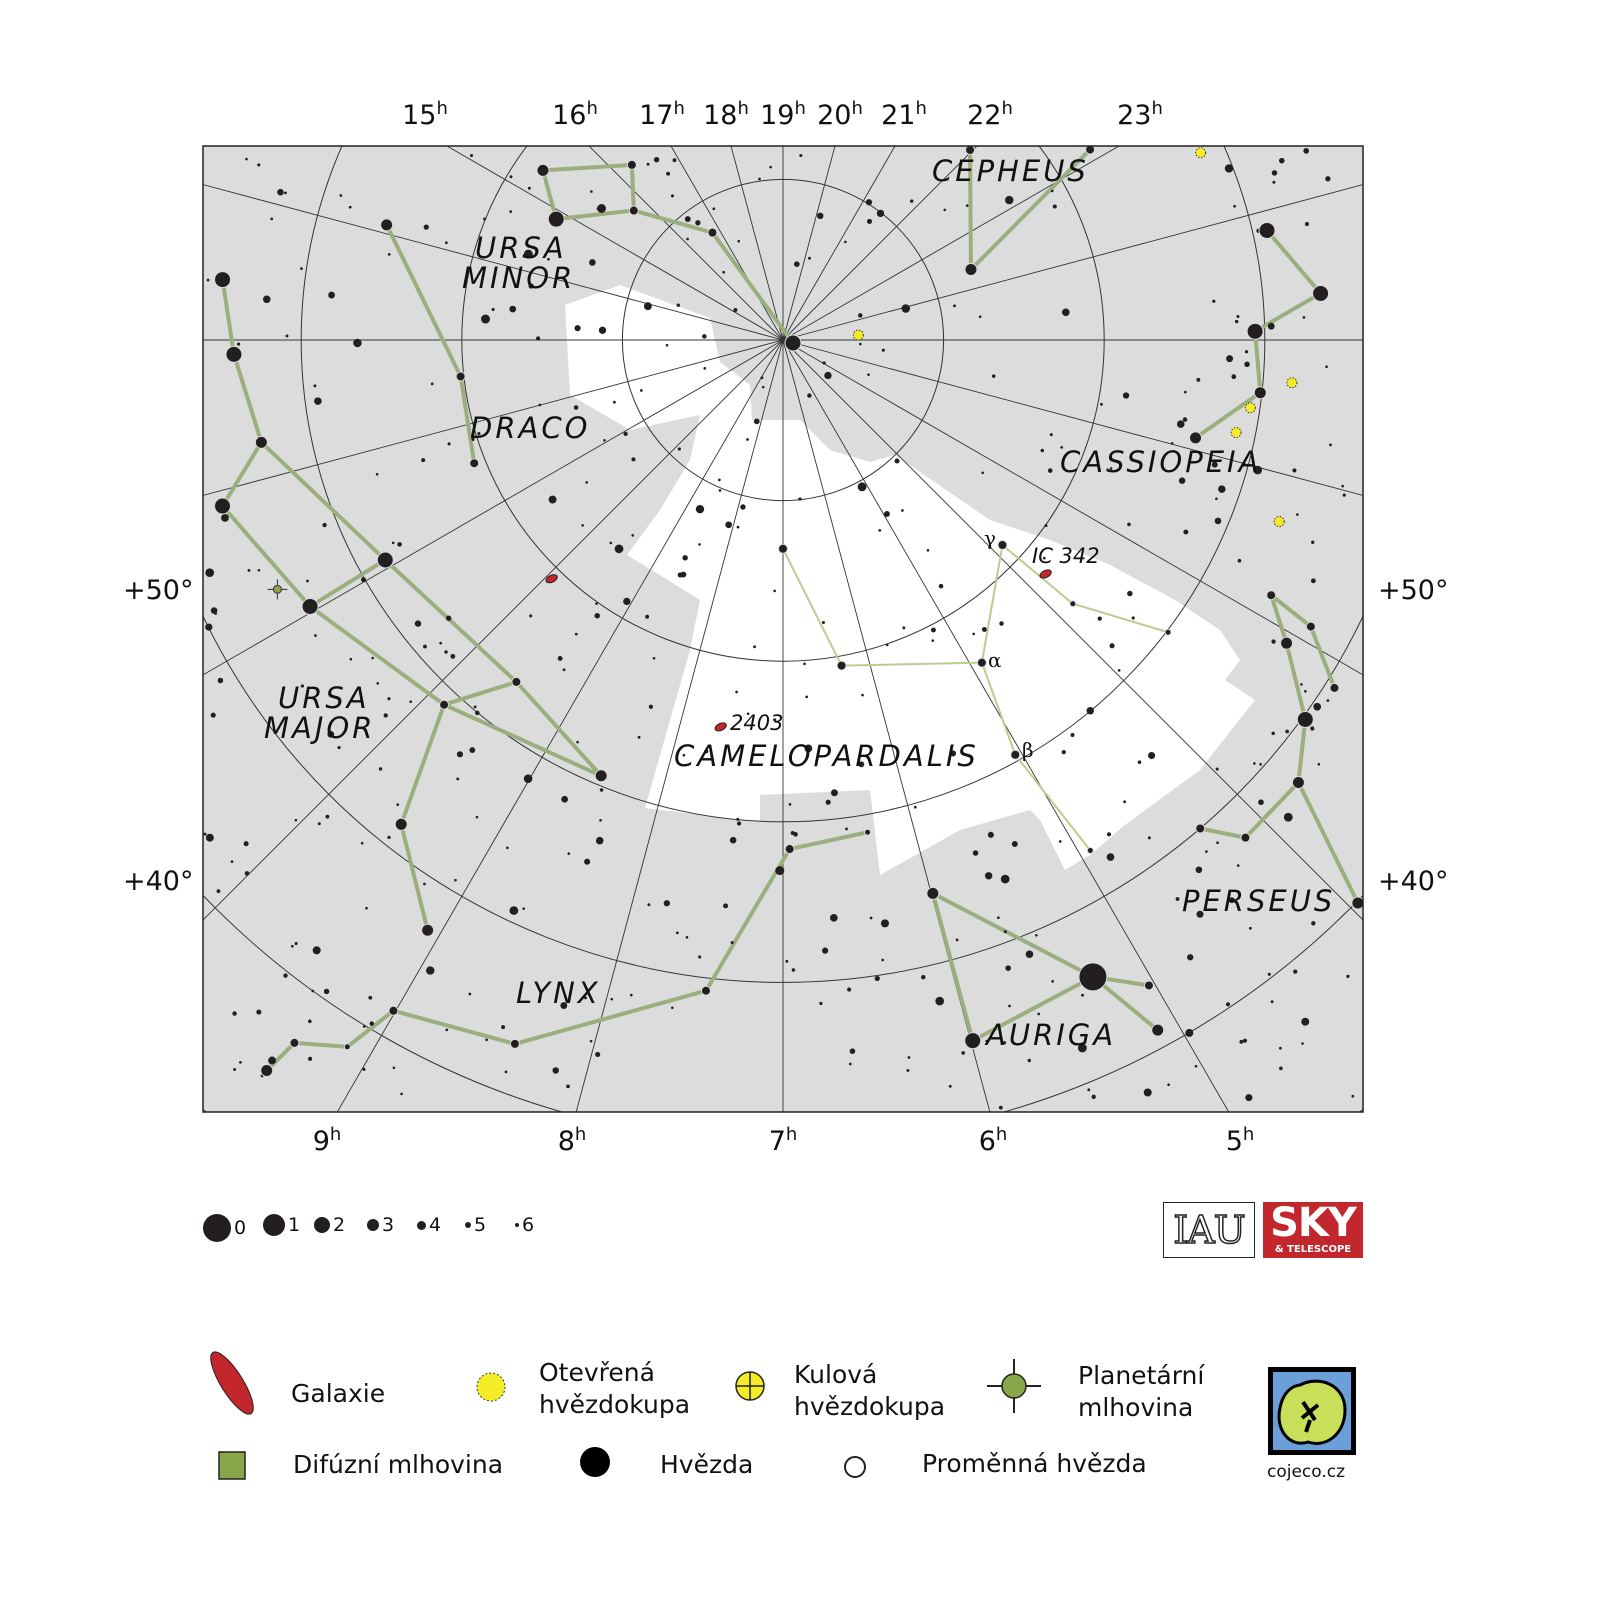 The image size is (1600, 1600). What do you see at coordinates (327, 1140) in the screenshot?
I see `ra-label-bottom-9h: 9h` at bounding box center [327, 1140].